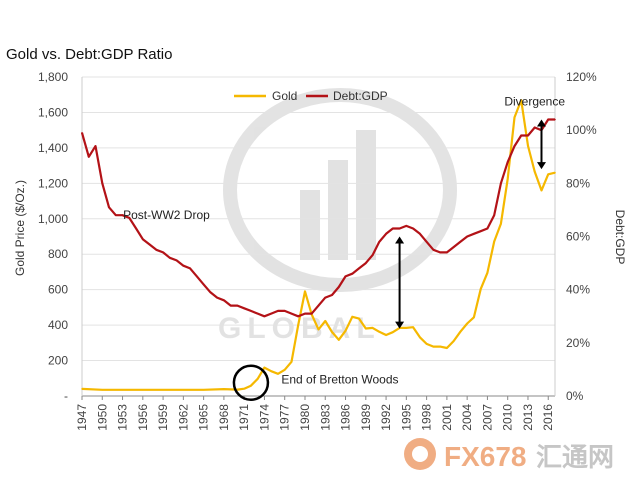  What do you see at coordinates (339, 380) in the screenshot?
I see `annotation-end-of-bretton-woods: End of Bretton Woods` at bounding box center [339, 380].